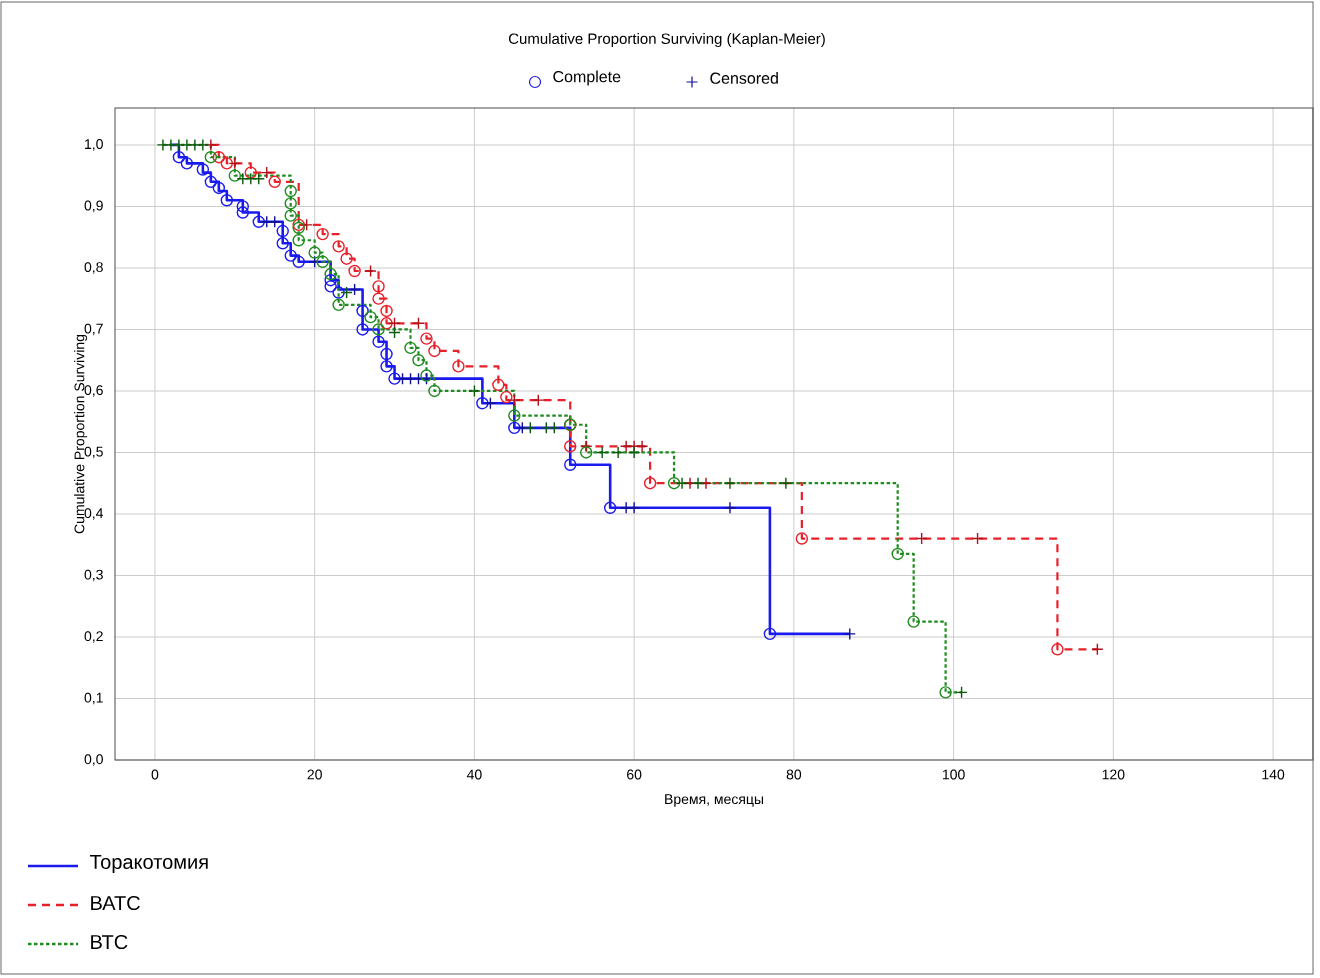 Image resolution: width=1320 pixels, height=978 pixels. Describe the element at coordinates (93, 637) in the screenshot. I see `y-tick-label: 0,2` at that location.